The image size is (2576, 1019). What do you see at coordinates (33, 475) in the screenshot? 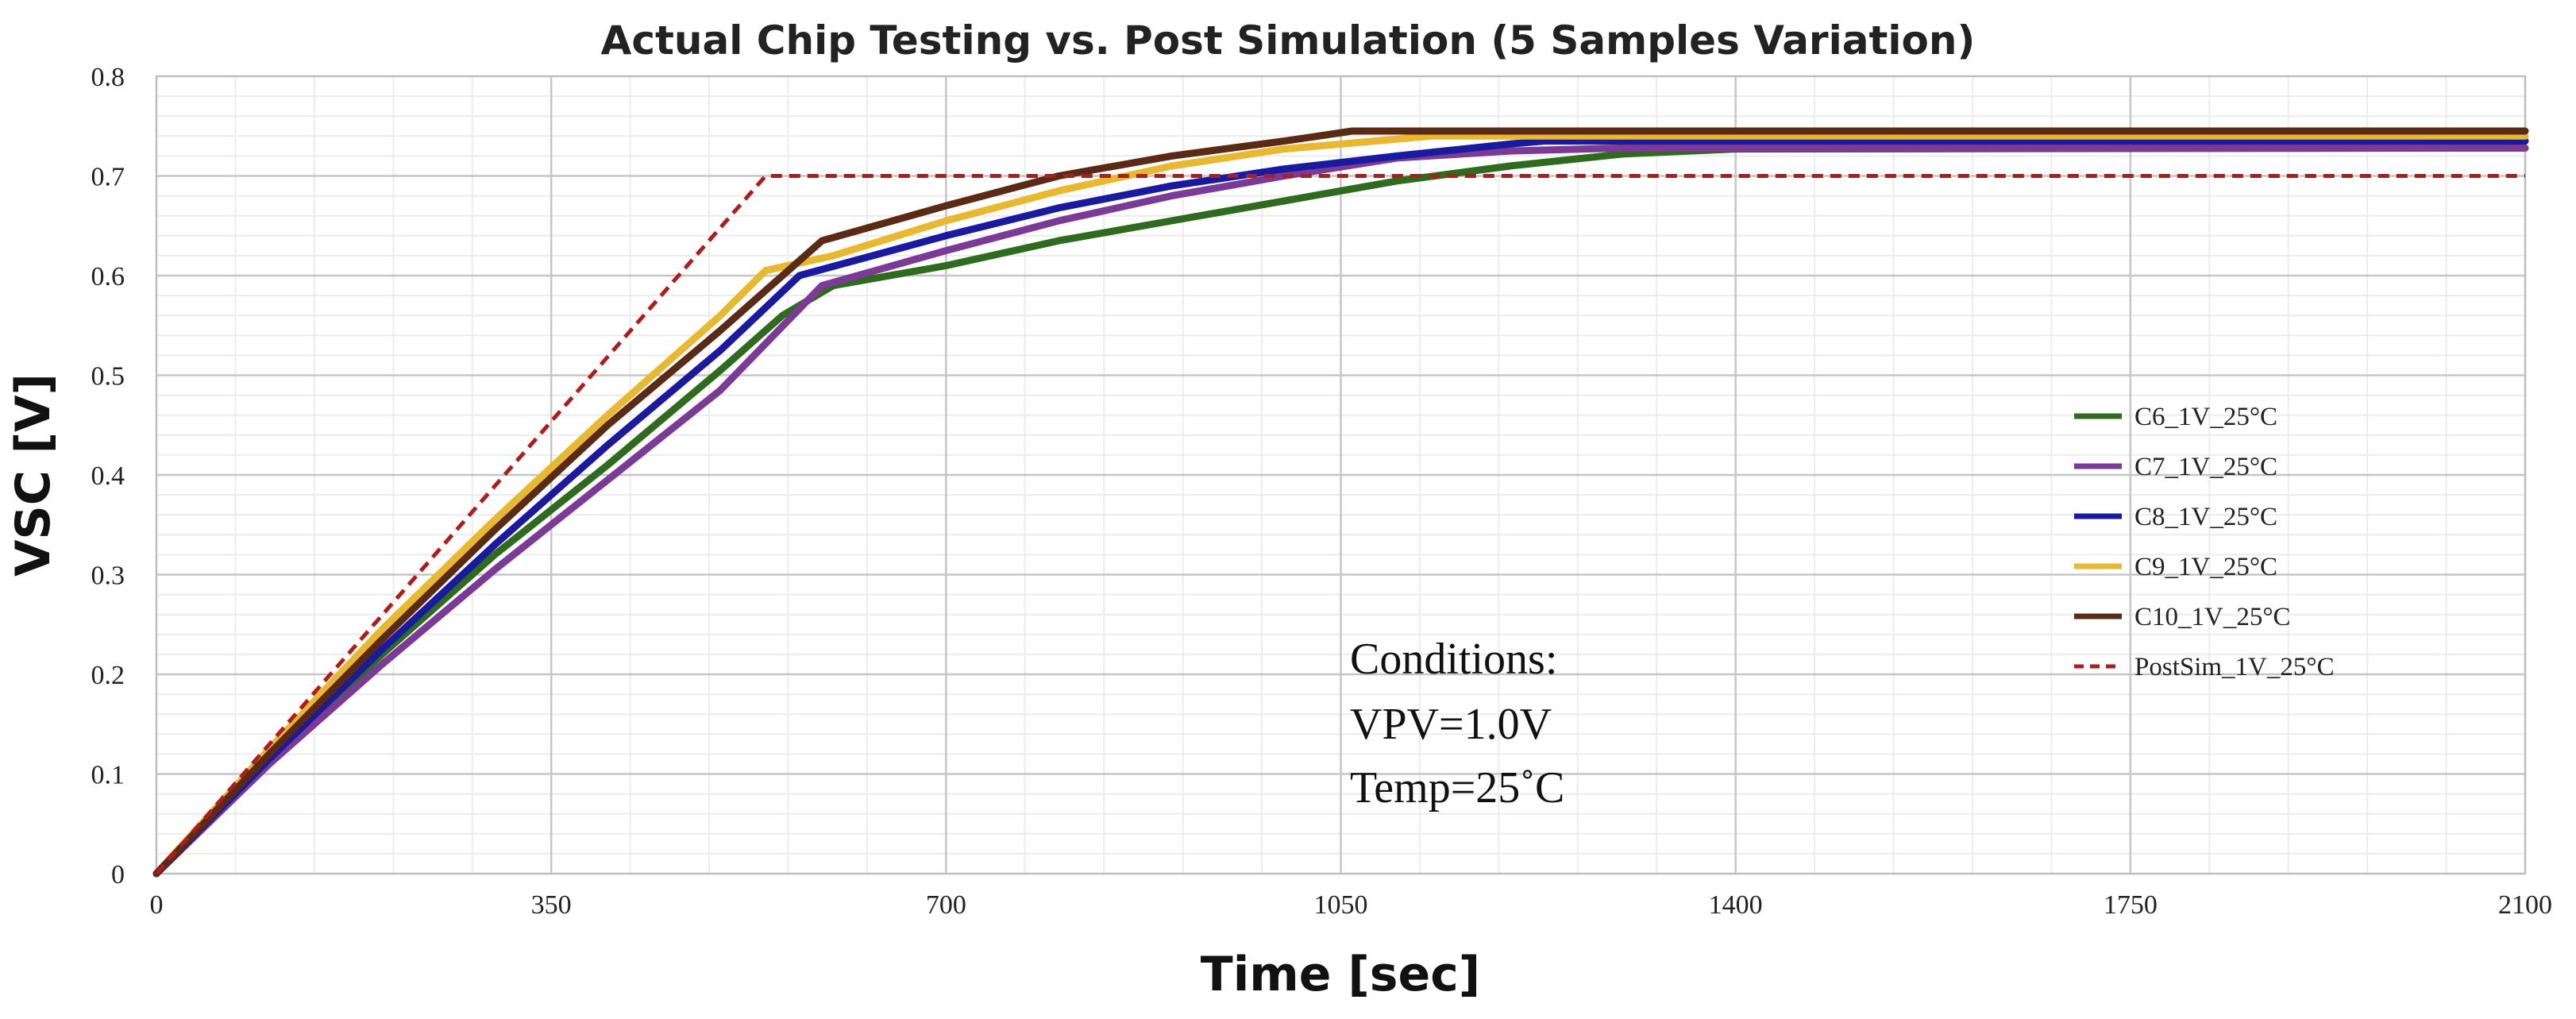
I see `y-axis-title: VSC [V]` at bounding box center [33, 475].